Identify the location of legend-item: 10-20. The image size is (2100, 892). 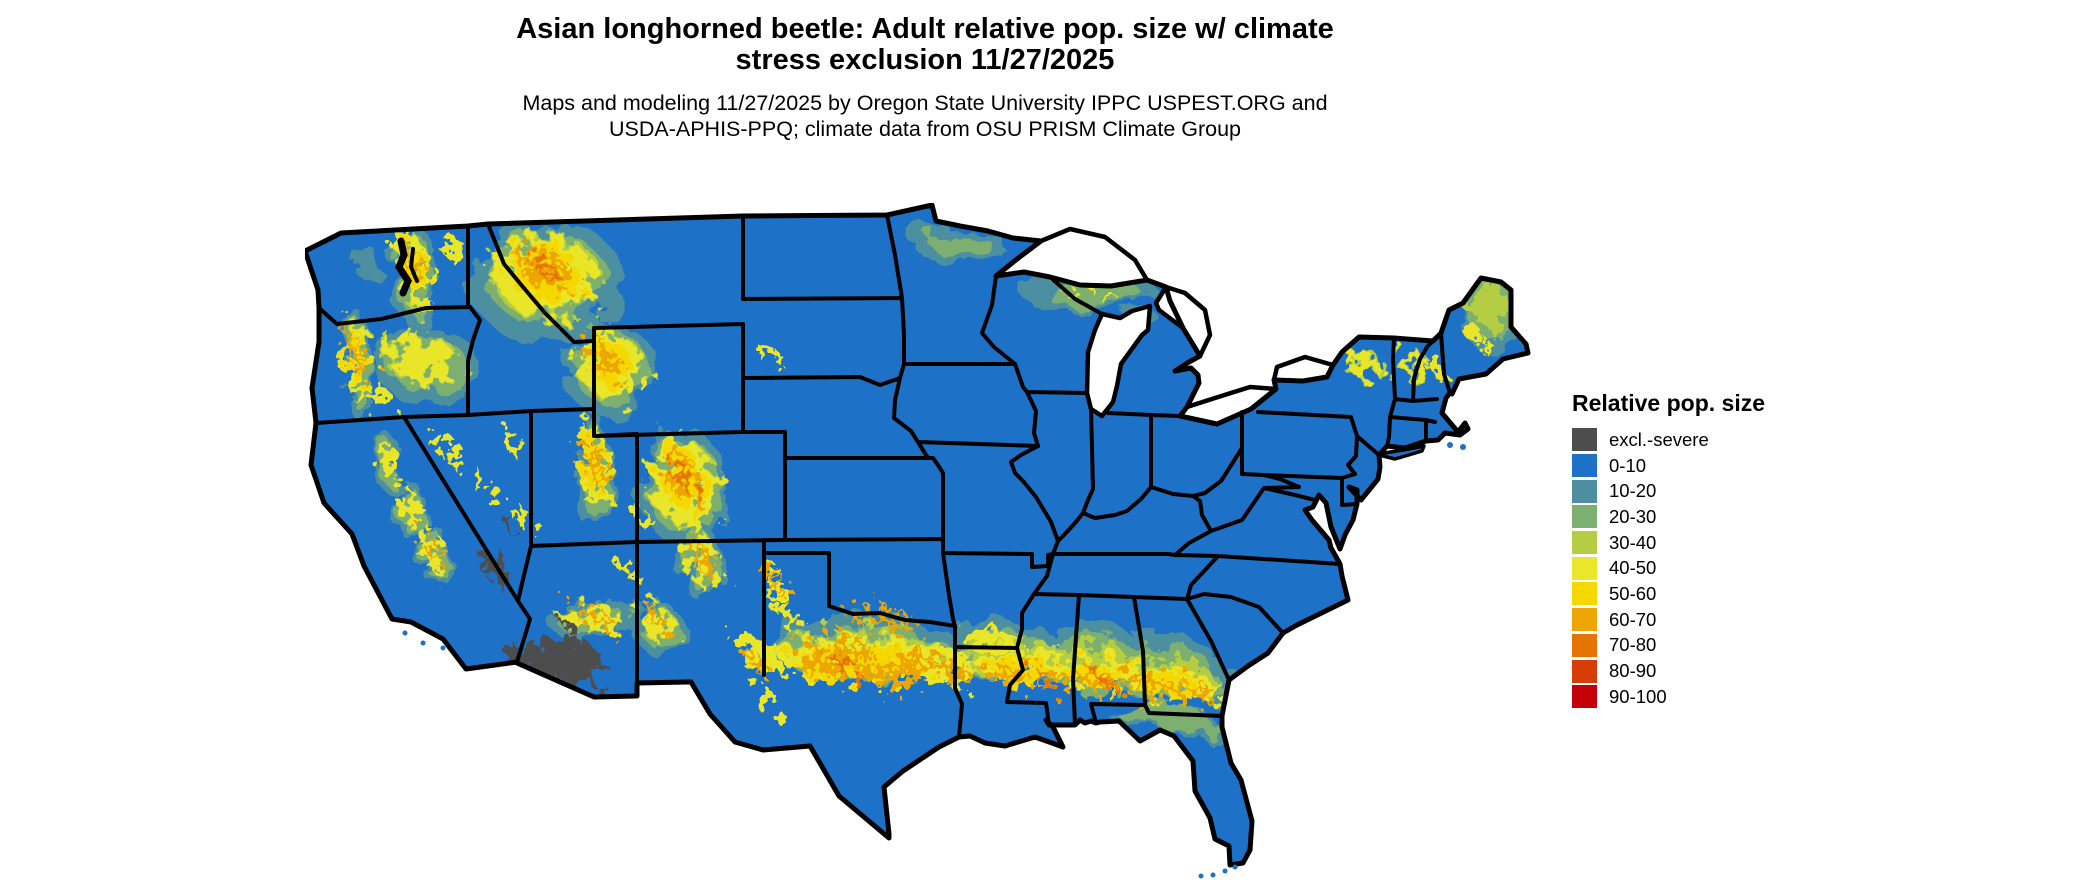
(1692, 491).